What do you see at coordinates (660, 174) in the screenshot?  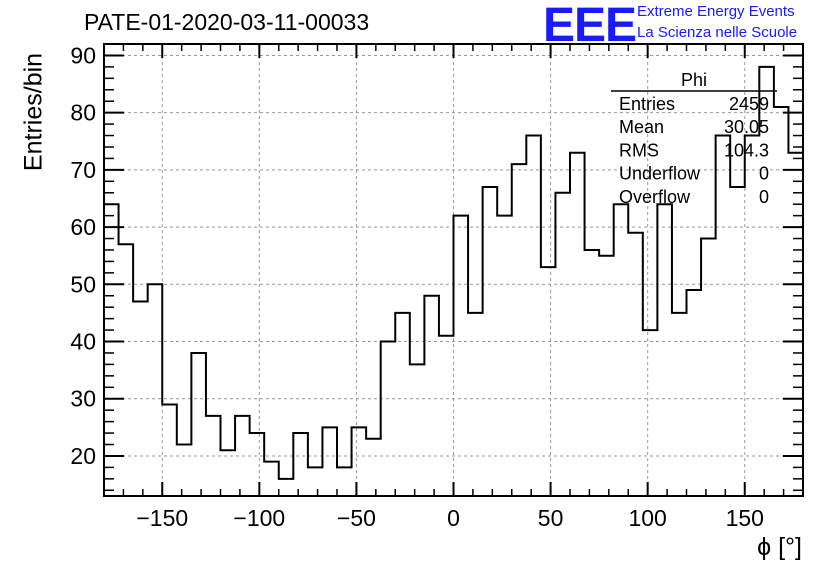 I see `stats-label: Underflow` at bounding box center [660, 174].